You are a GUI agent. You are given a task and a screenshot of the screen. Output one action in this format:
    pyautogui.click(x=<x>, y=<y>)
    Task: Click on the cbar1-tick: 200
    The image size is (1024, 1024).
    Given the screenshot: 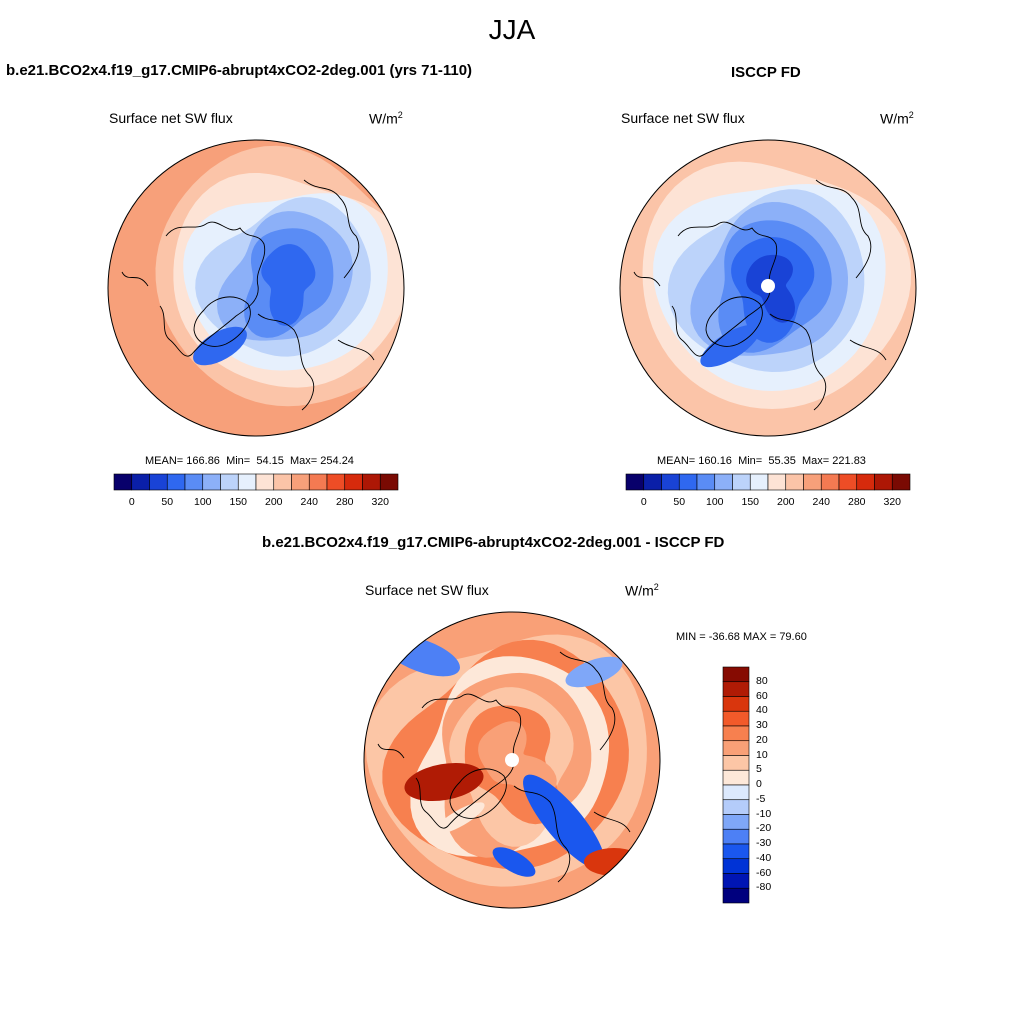 What is the action you would take?
    pyautogui.click(x=273, y=502)
    